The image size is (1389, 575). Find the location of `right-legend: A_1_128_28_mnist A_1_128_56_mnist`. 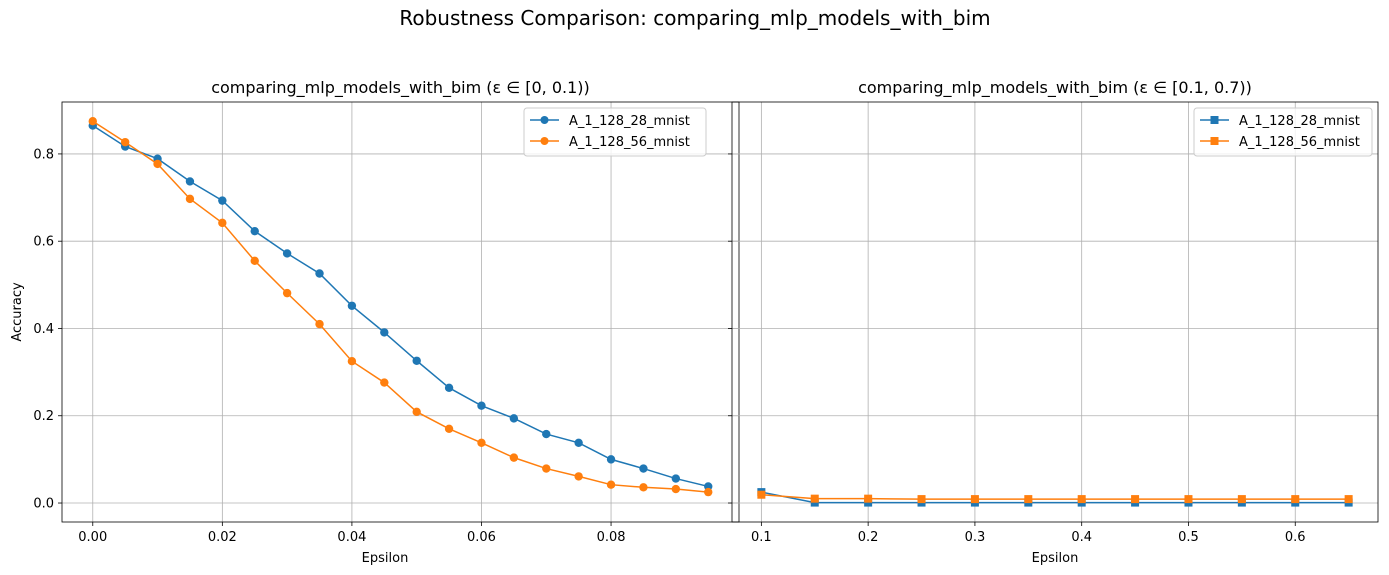

right-legend: A_1_128_28_mnist A_1_128_56_mnist is located at coordinates (1283, 132).